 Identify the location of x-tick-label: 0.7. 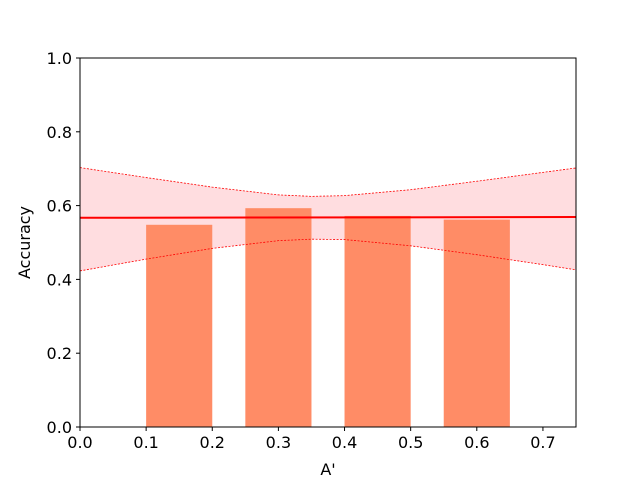
(542, 442).